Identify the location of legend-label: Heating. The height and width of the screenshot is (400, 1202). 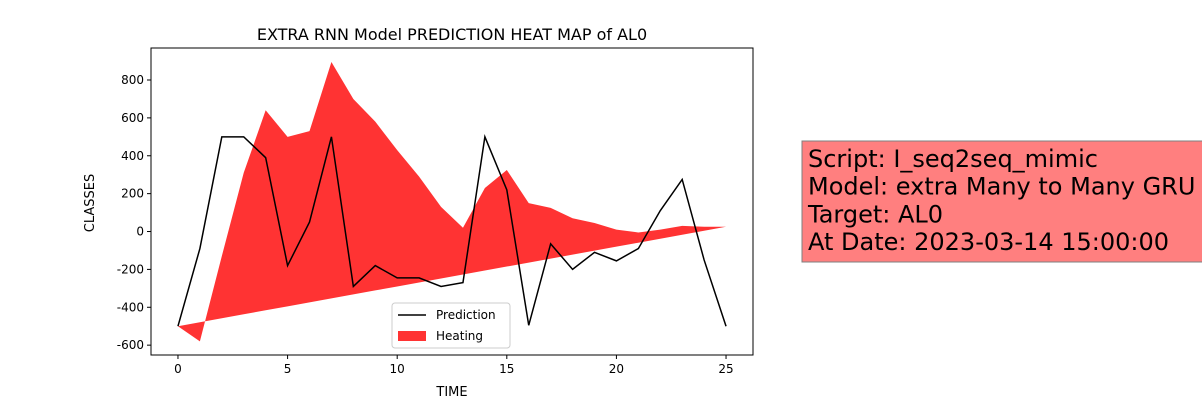
(459, 336).